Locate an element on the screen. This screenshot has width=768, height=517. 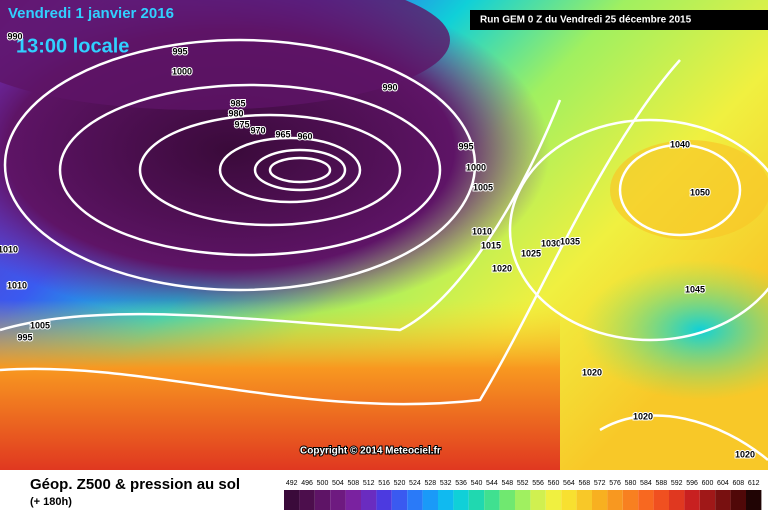
isobar-label: 1040 is located at coordinates (680, 144).